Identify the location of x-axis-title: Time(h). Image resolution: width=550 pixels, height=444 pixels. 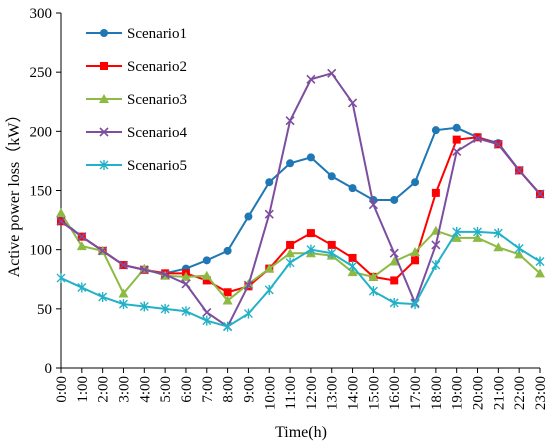
(301, 432).